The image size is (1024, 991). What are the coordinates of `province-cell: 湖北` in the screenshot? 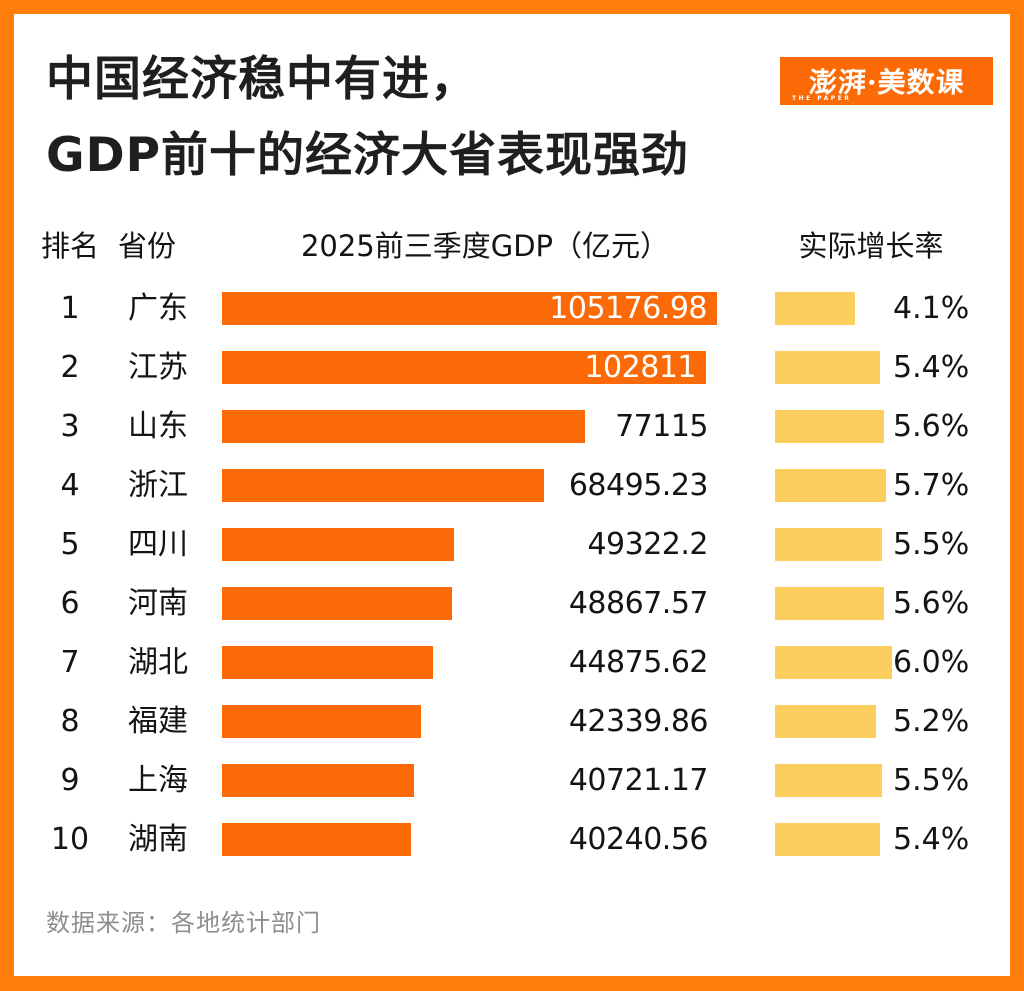 It's located at (158, 662).